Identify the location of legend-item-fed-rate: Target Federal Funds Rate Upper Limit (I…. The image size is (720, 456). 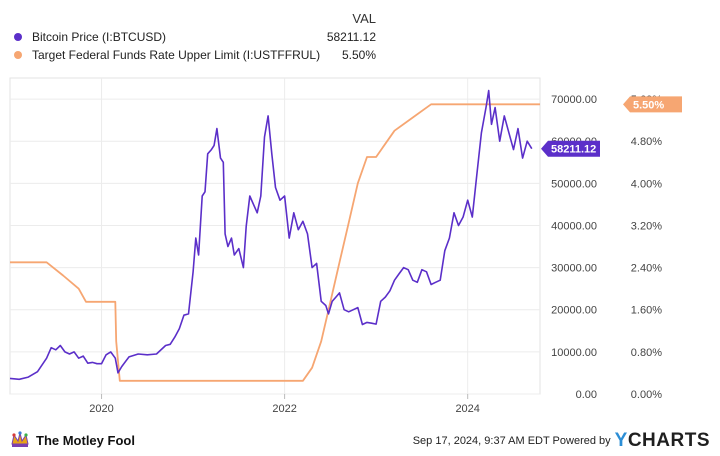
(167, 55).